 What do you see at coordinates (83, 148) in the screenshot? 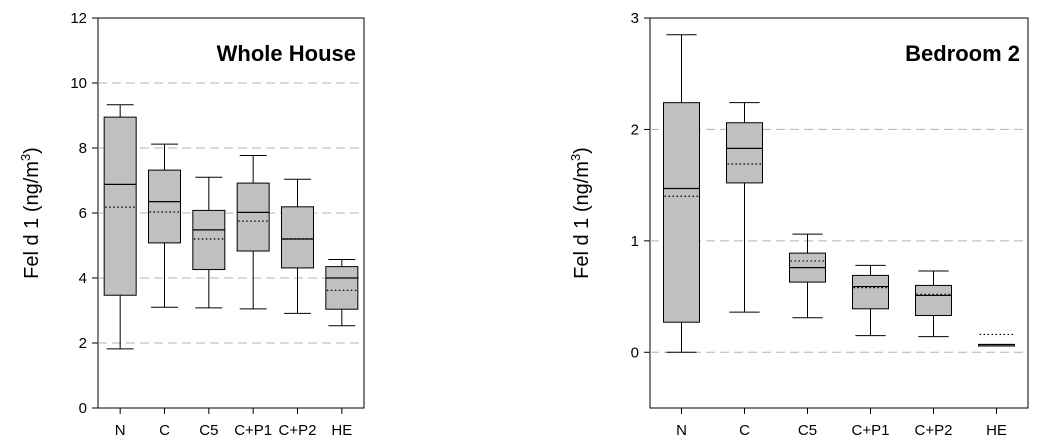
I see `y-tick-label: 8` at bounding box center [83, 148].